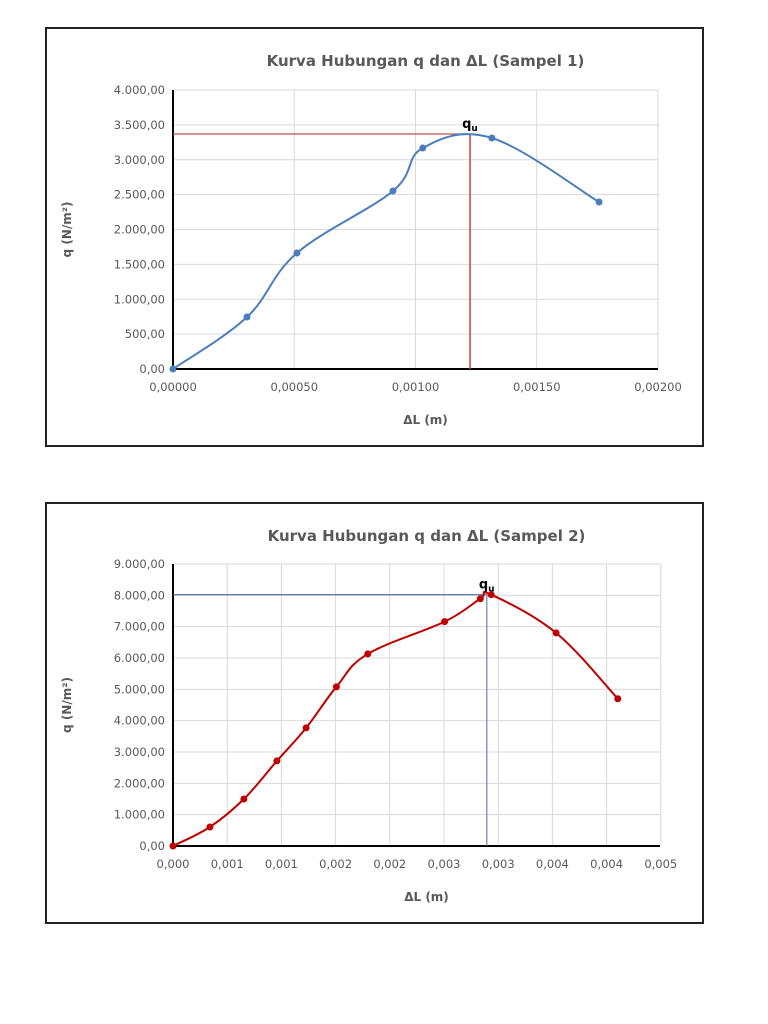 This screenshot has height=1024, width=768. What do you see at coordinates (173, 864) in the screenshot?
I see `x-tick-label: 0,000` at bounding box center [173, 864].